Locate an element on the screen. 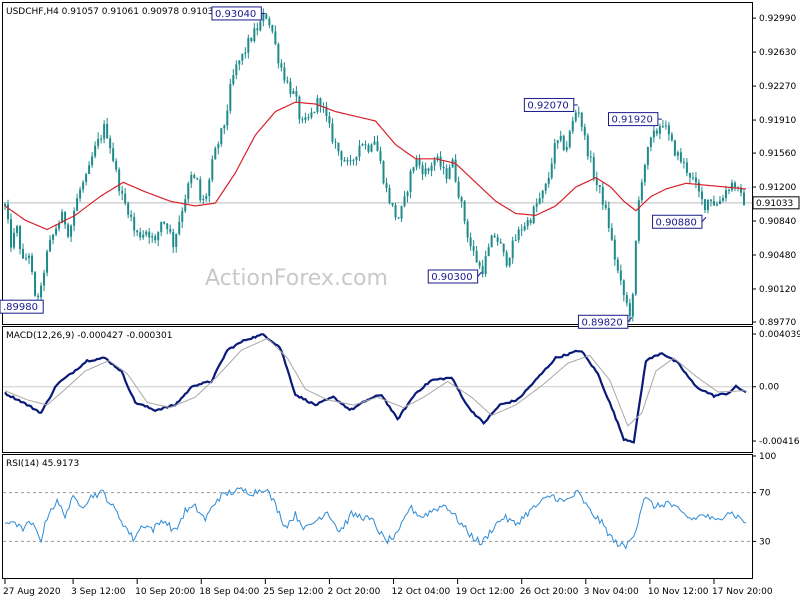 The width and height of the screenshot is (800, 600). x-tick-label: 25 Sep 12:00 is located at coordinates (293, 592).